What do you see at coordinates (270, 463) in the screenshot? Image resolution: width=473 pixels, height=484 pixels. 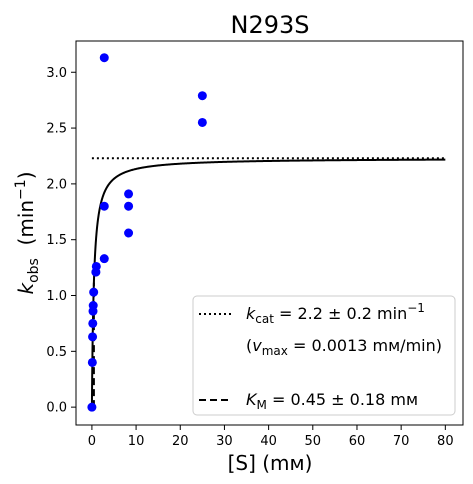 I see `x-axis-label: [S] (mм)` at bounding box center [270, 463].